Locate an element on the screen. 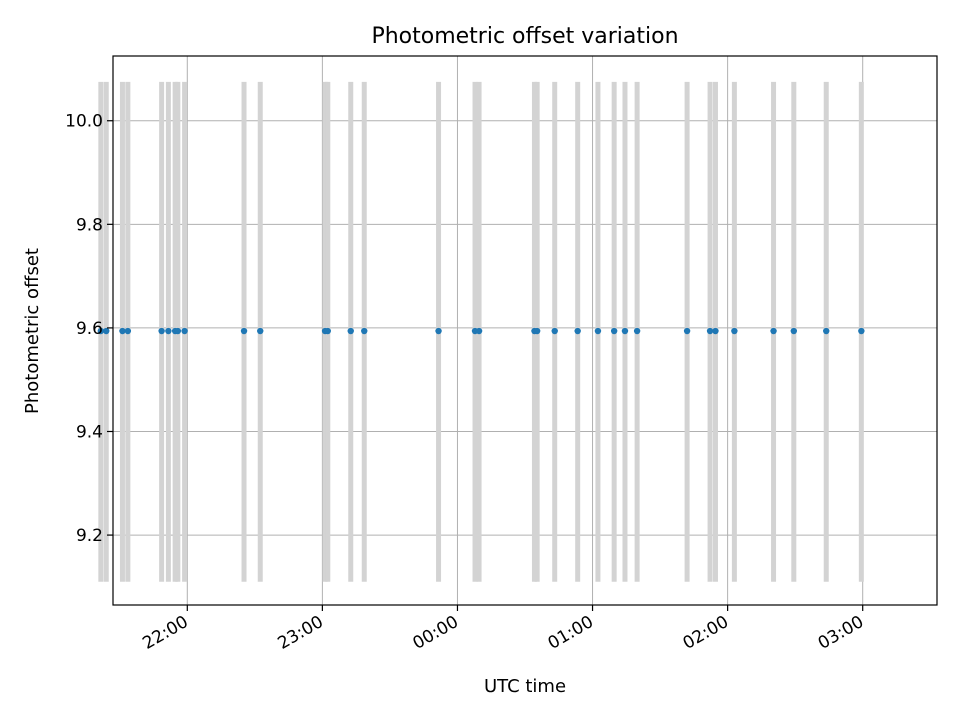 This screenshot has width=960, height=720. x-tick-label: 23:00 is located at coordinates (300, 633).